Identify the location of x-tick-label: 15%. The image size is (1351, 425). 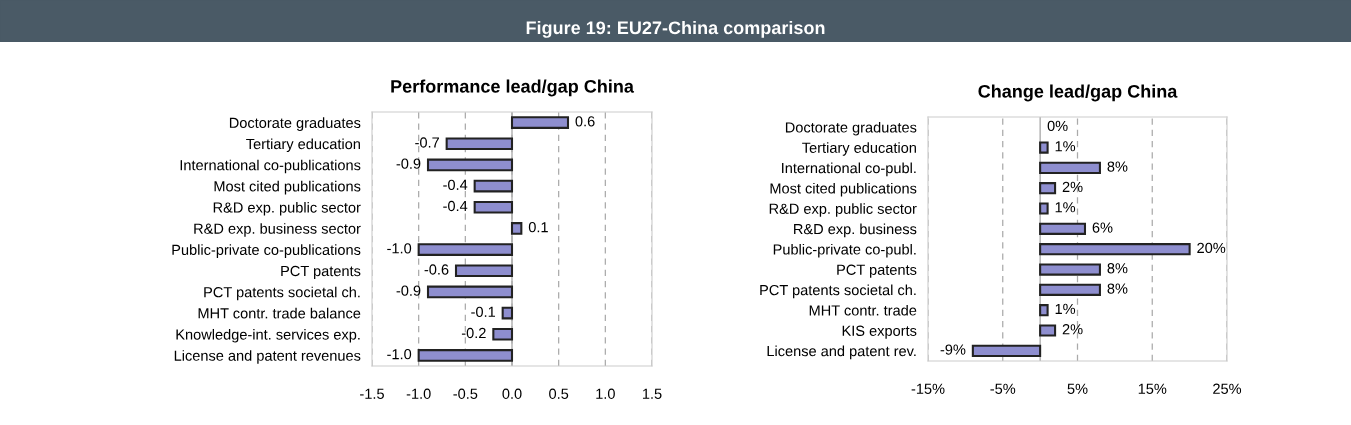
(1152, 388).